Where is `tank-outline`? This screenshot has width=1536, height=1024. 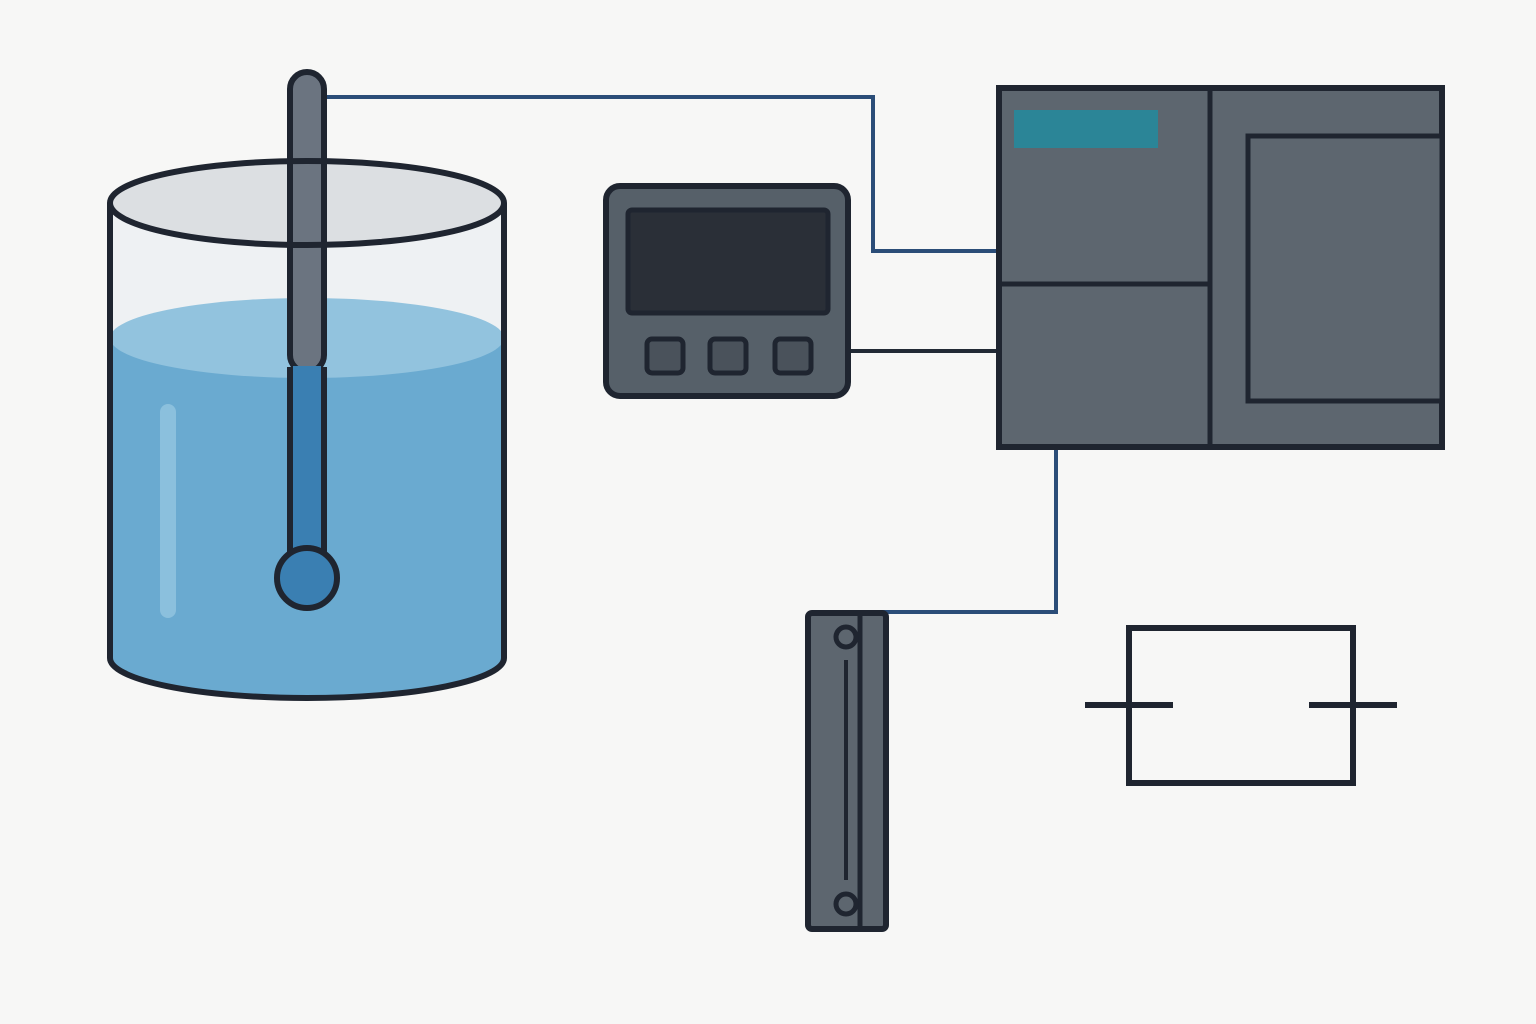
tank-outline is located at coordinates (307, 452).